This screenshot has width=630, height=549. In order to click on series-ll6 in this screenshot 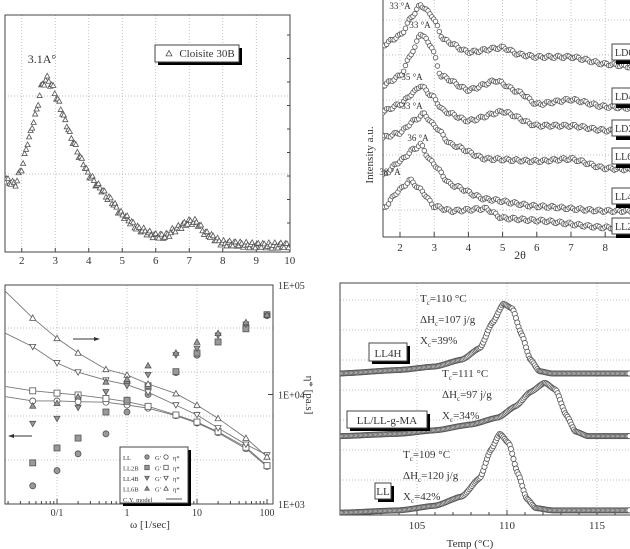, I will do `click(506, 142)`.